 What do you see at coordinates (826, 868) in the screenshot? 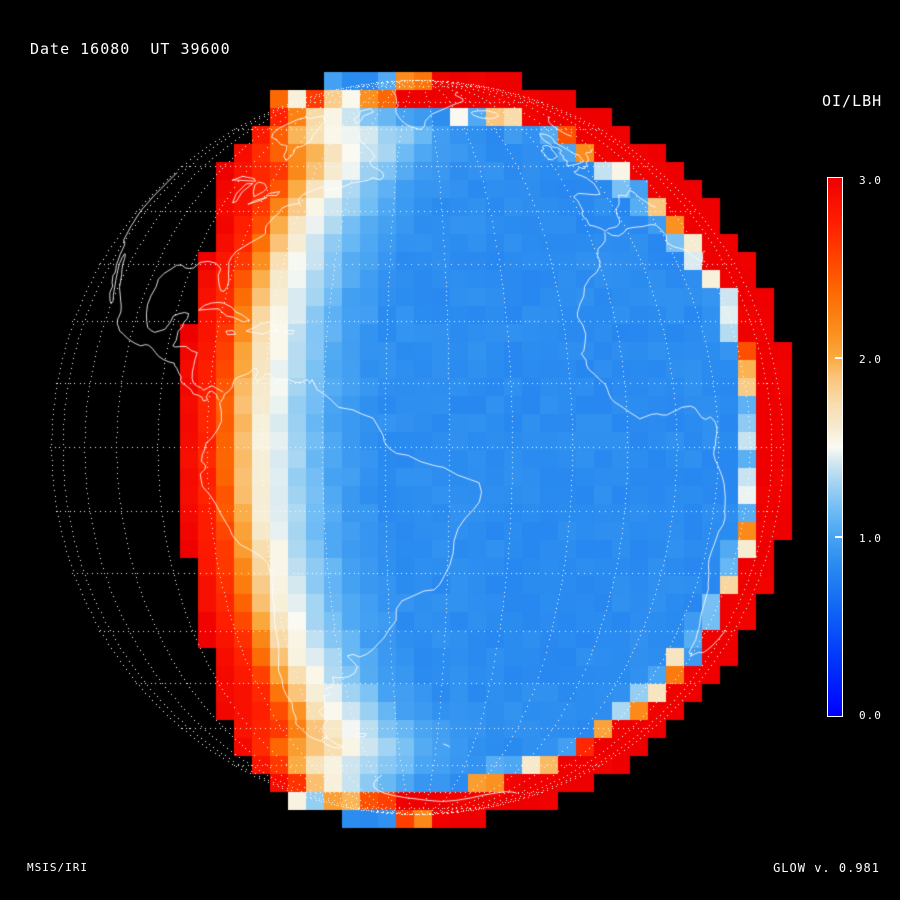
I see `version-label: GLOW v. 0.981` at bounding box center [826, 868].